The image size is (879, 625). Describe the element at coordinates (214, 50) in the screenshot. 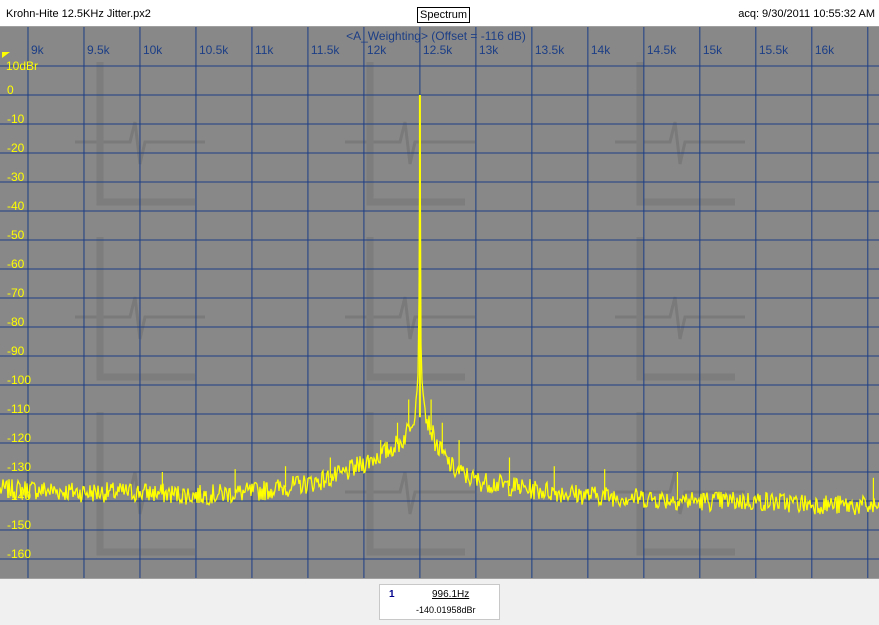

I see `x-tick-label: 10.5k` at that location.